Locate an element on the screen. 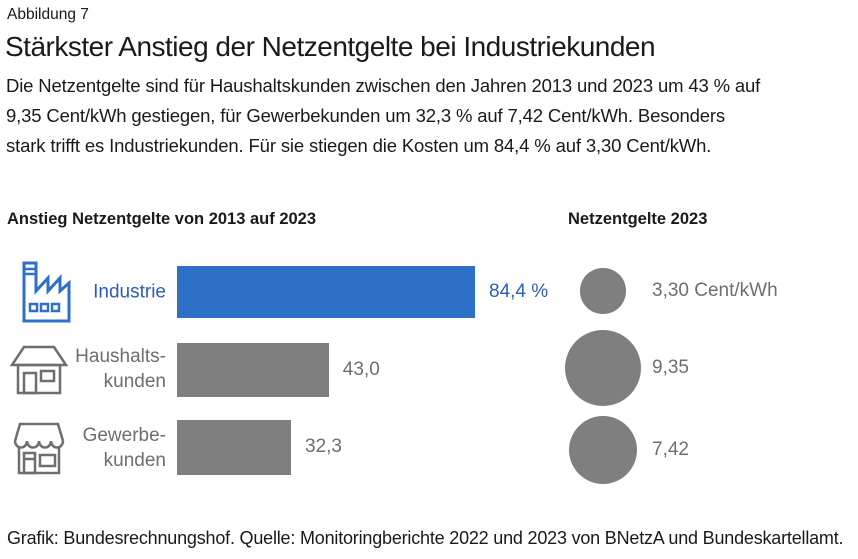 The image size is (858, 559). bubble-gewerbekunden is located at coordinates (603, 450).